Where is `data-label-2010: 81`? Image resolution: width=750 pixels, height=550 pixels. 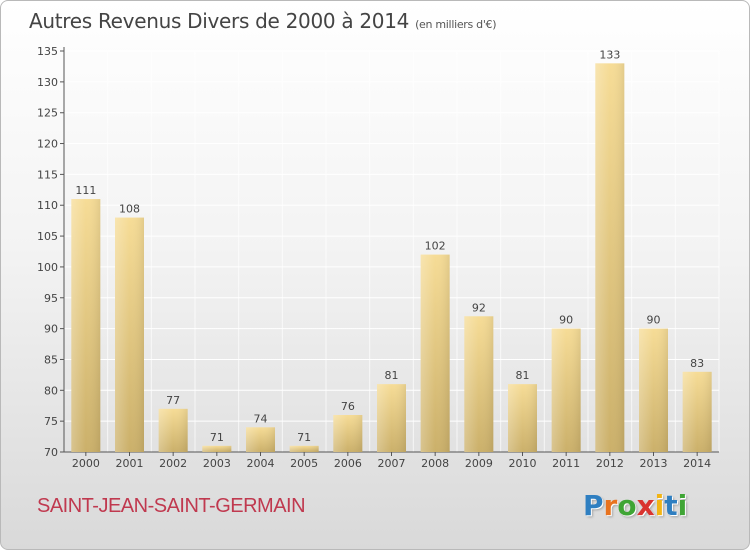
data-label-2010: 81 is located at coordinates (523, 375).